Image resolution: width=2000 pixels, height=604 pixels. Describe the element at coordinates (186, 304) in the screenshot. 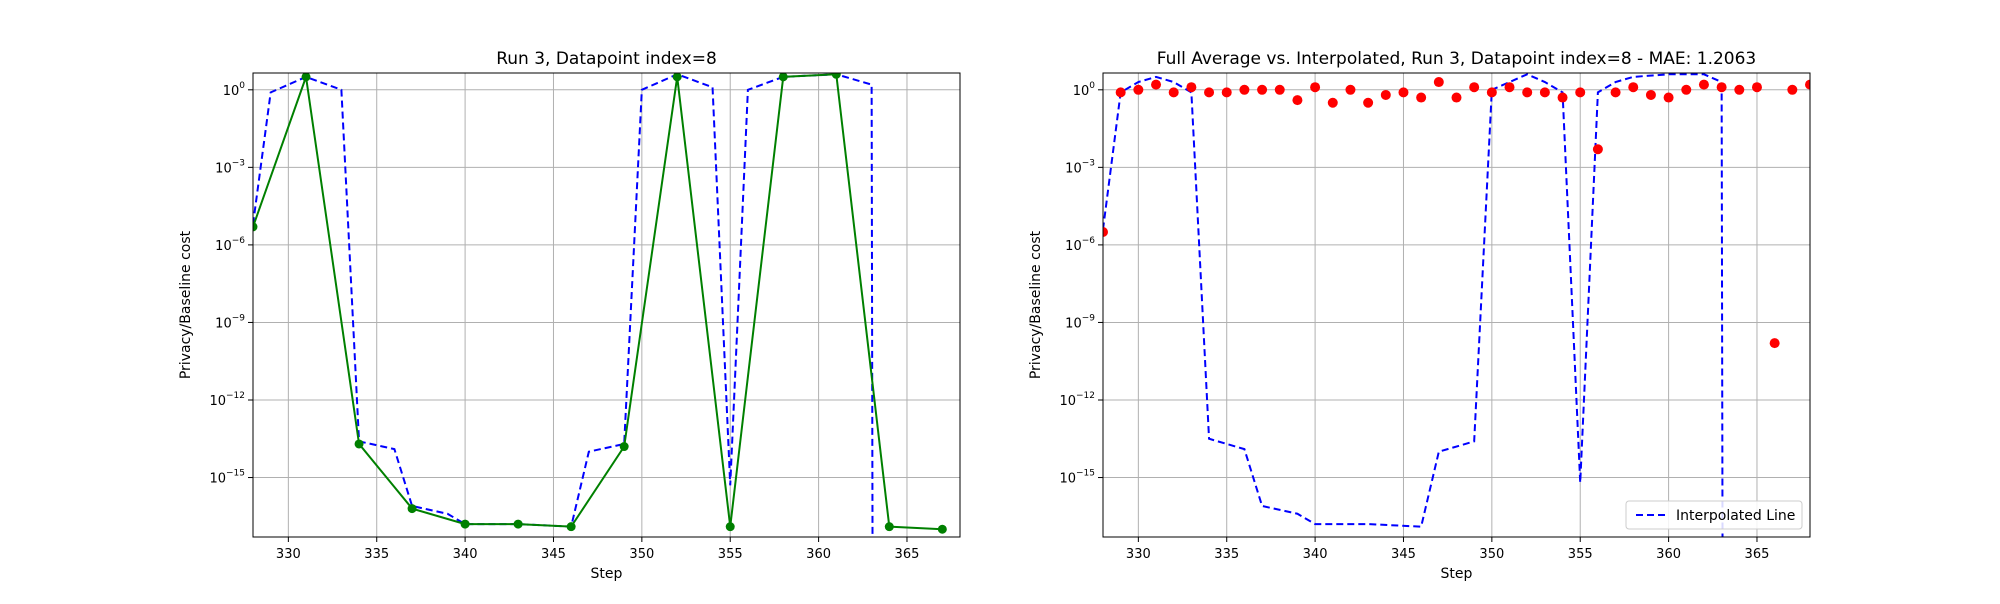

I see `y-axis-label: Privacy/Baseline cost` at that location.